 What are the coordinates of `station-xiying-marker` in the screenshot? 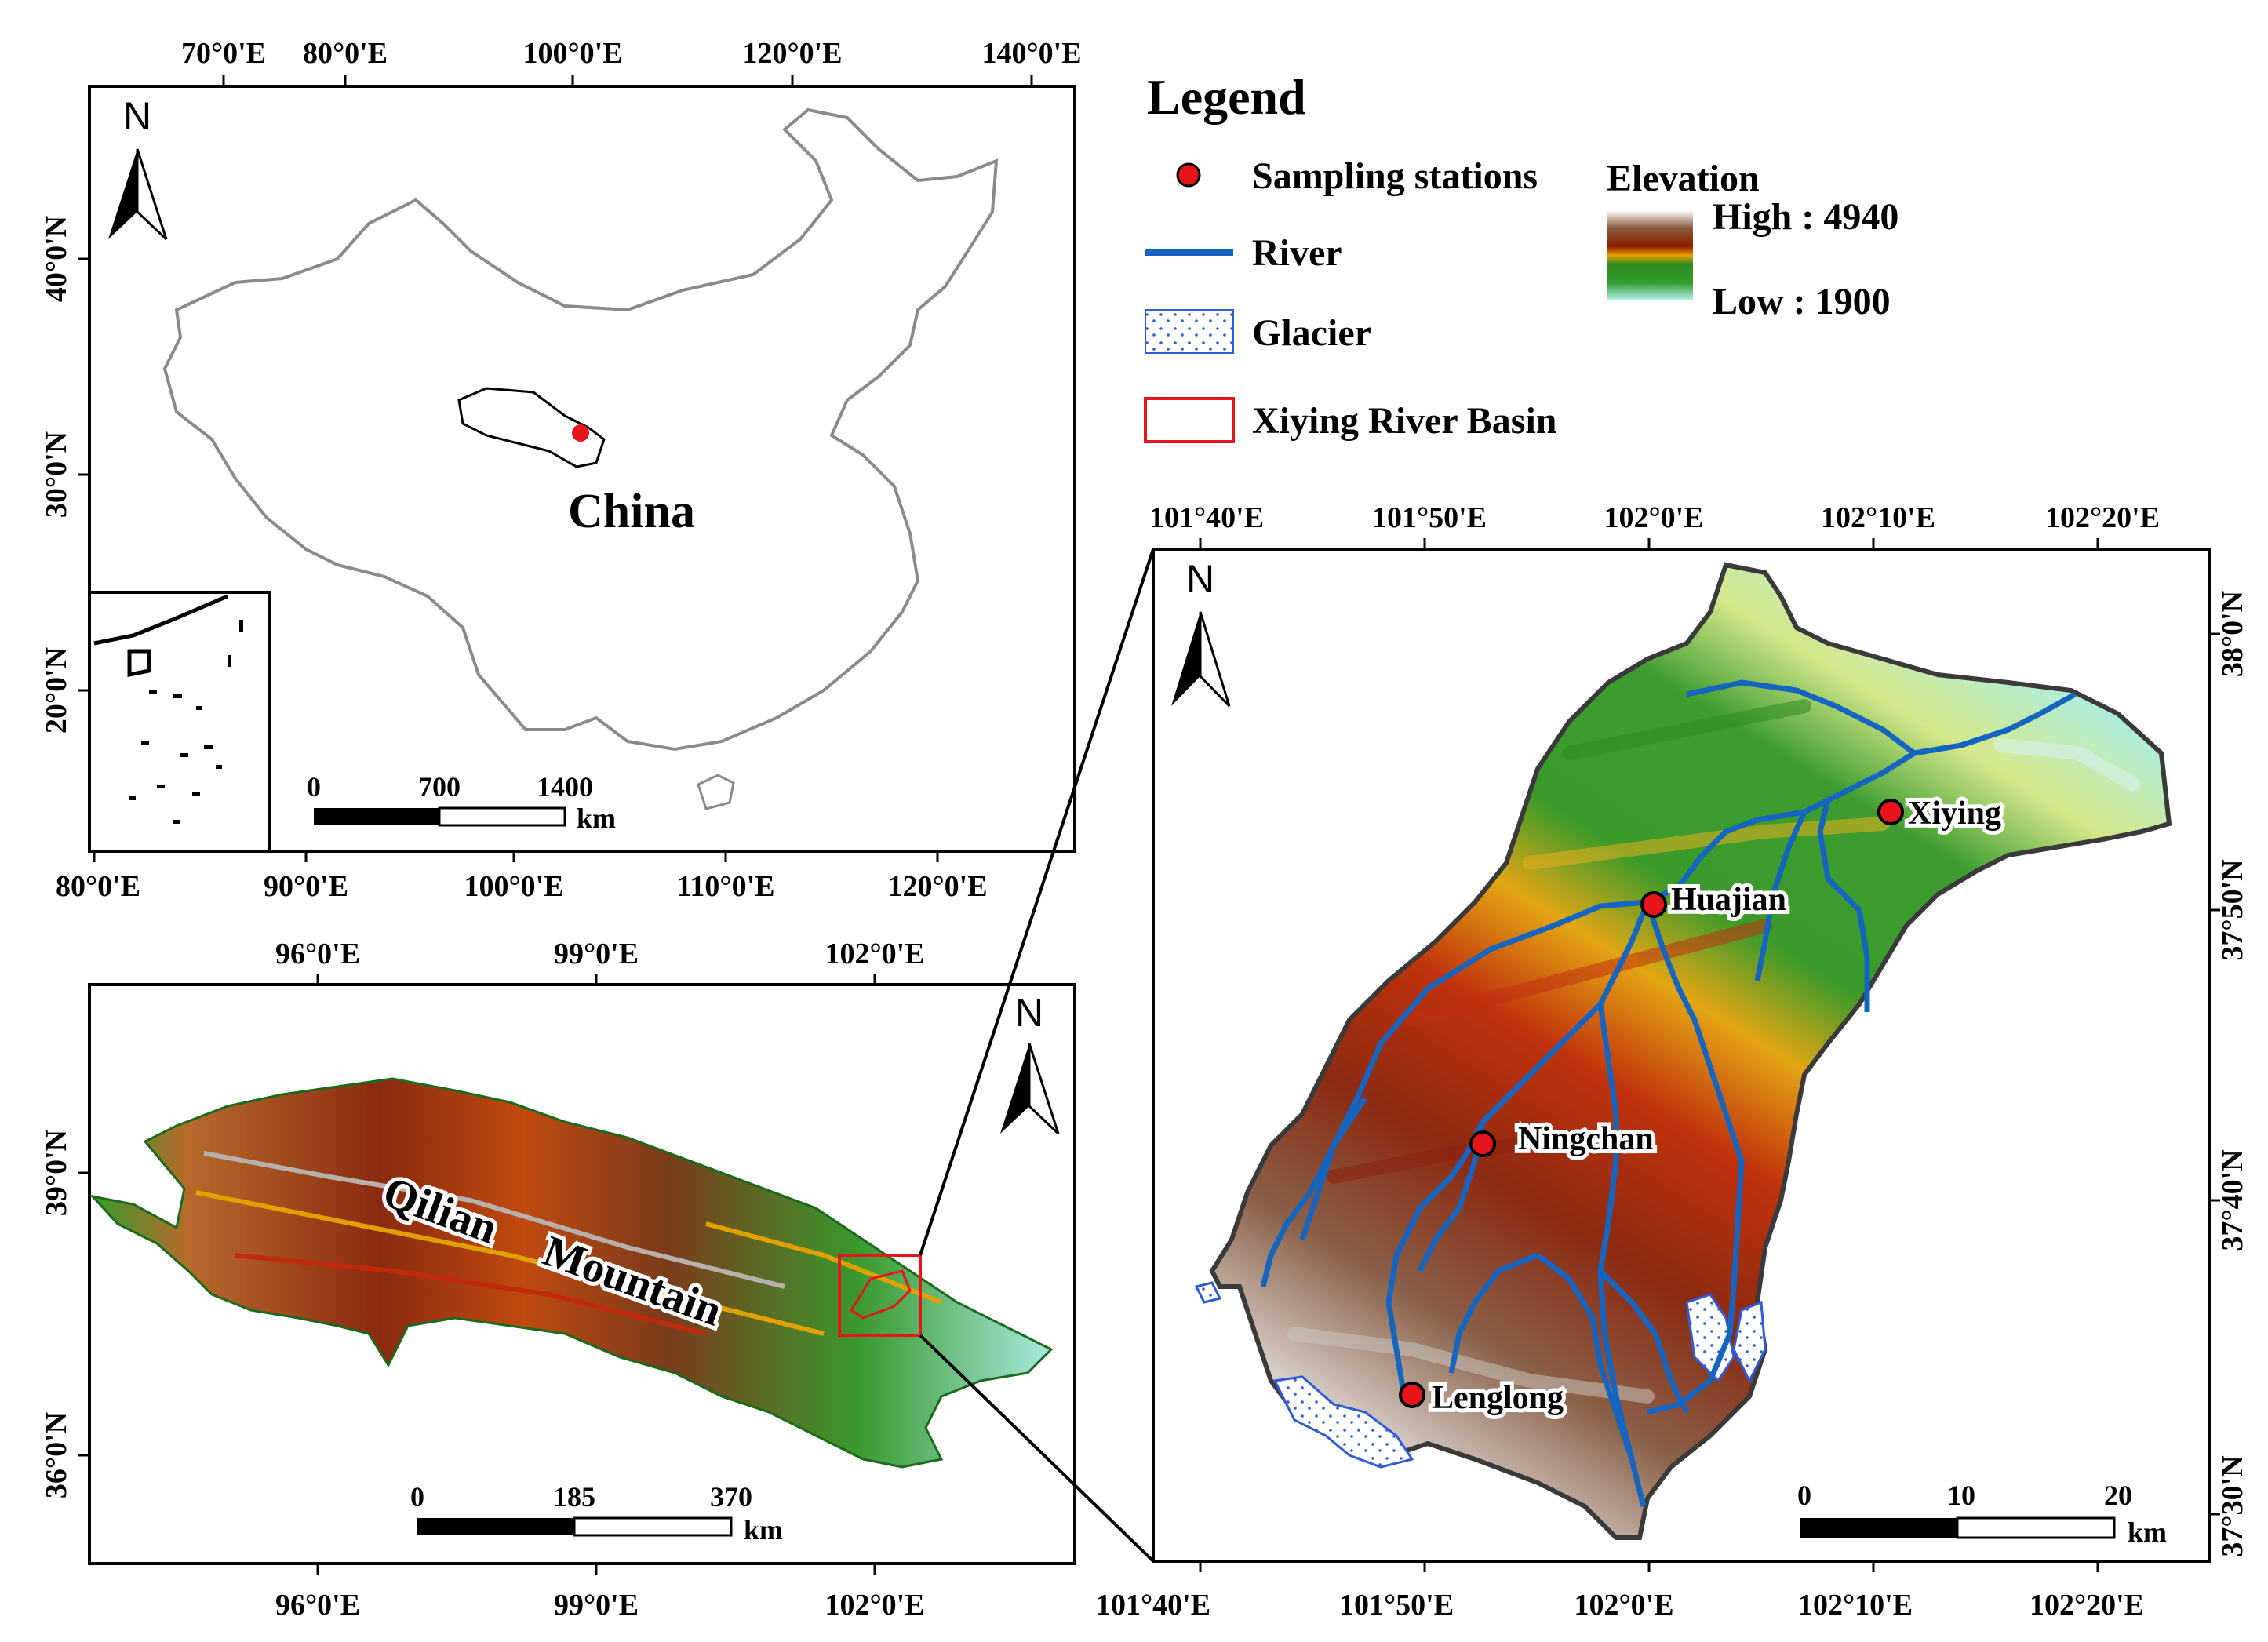 It's located at (1891, 812).